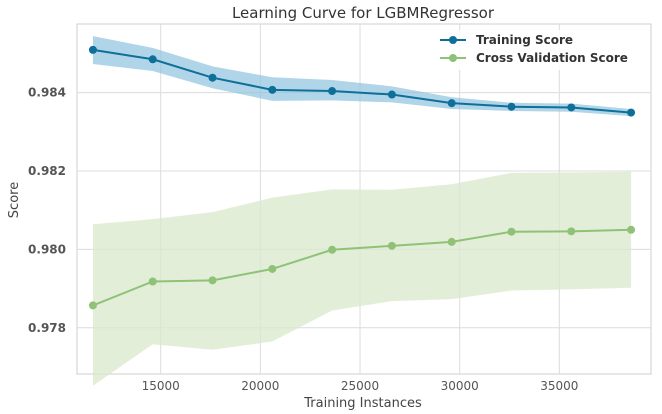 The width and height of the screenshot is (662, 414). What do you see at coordinates (552, 58) in the screenshot?
I see `legend-label-cross-validation-score: Cross Validation Score` at bounding box center [552, 58].